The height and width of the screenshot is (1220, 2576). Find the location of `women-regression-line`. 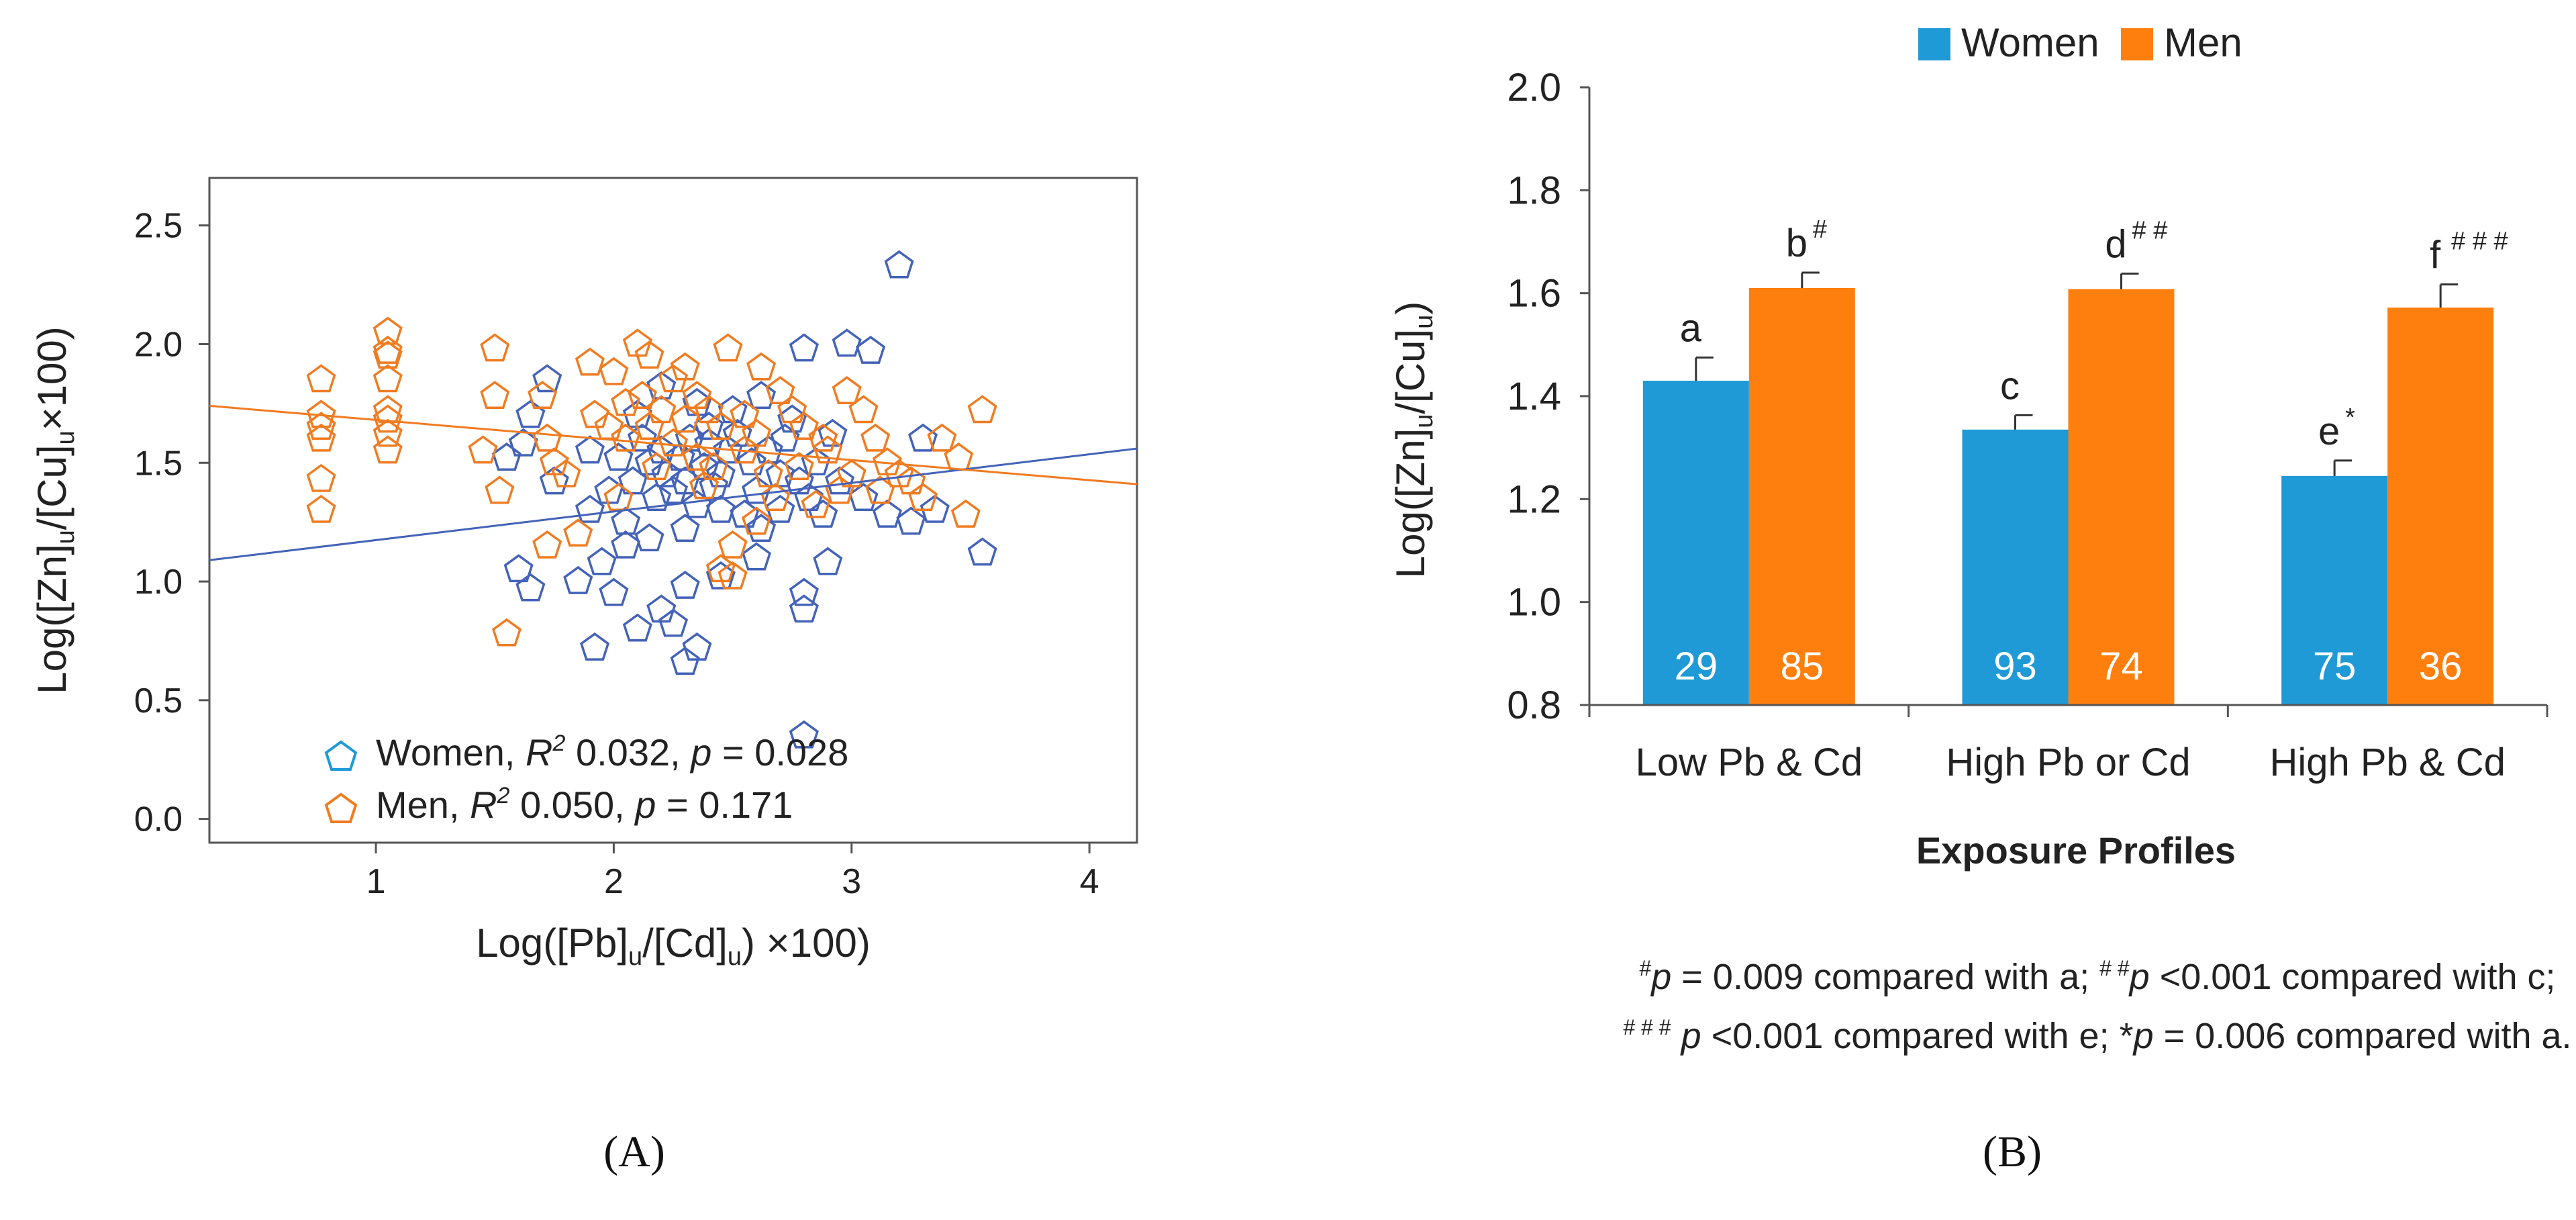

women-regression-line is located at coordinates (673, 504).